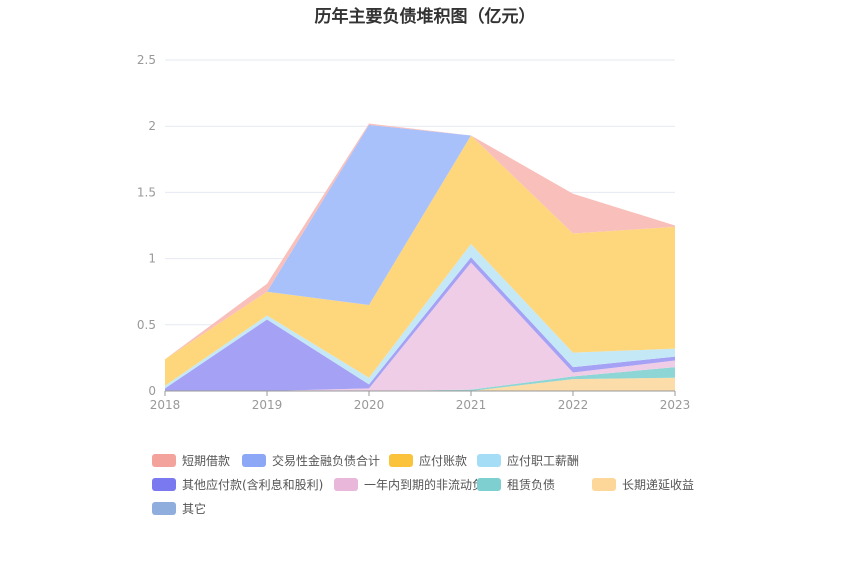 Image resolution: width=850 pixels, height=574 pixels. I want to click on legend-item: 一年内到期的非流动负债, so click(415, 484).